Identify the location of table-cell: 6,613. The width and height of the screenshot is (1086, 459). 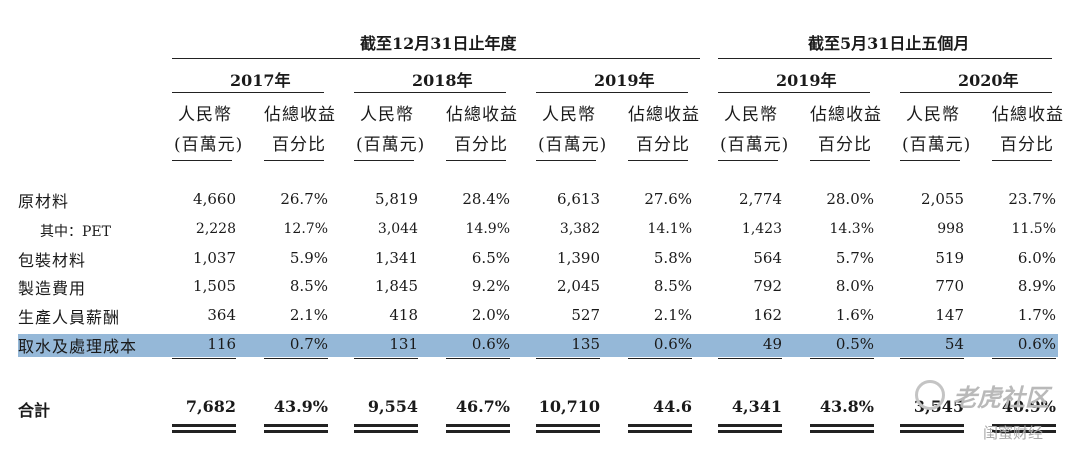
(578, 199).